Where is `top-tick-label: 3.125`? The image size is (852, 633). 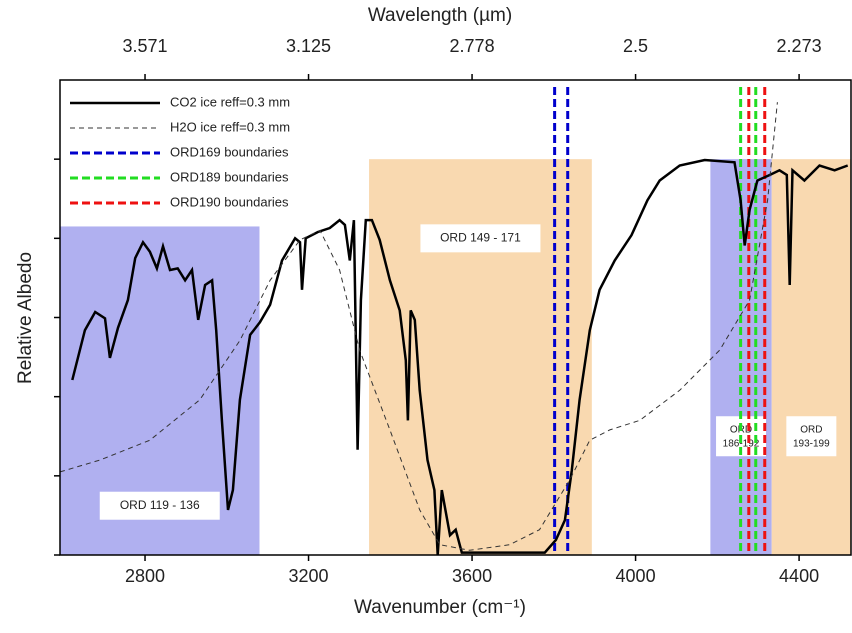 top-tick-label: 3.125 is located at coordinates (308, 46).